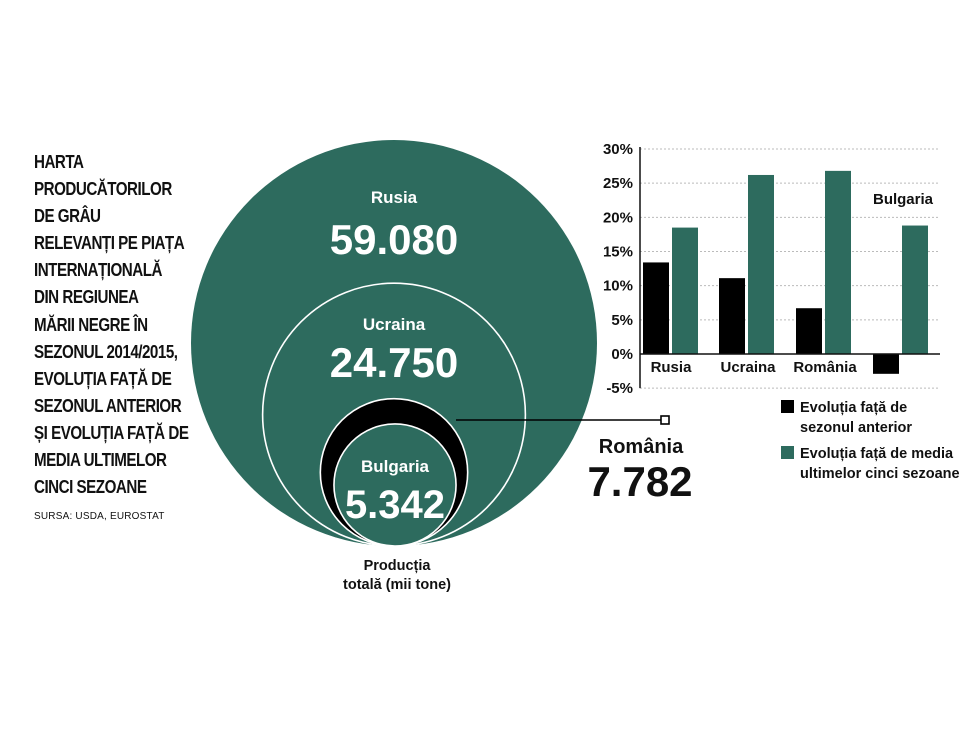 This screenshot has width=975, height=731. What do you see at coordinates (903, 199) in the screenshot?
I see `category-label: Bulgaria` at bounding box center [903, 199].